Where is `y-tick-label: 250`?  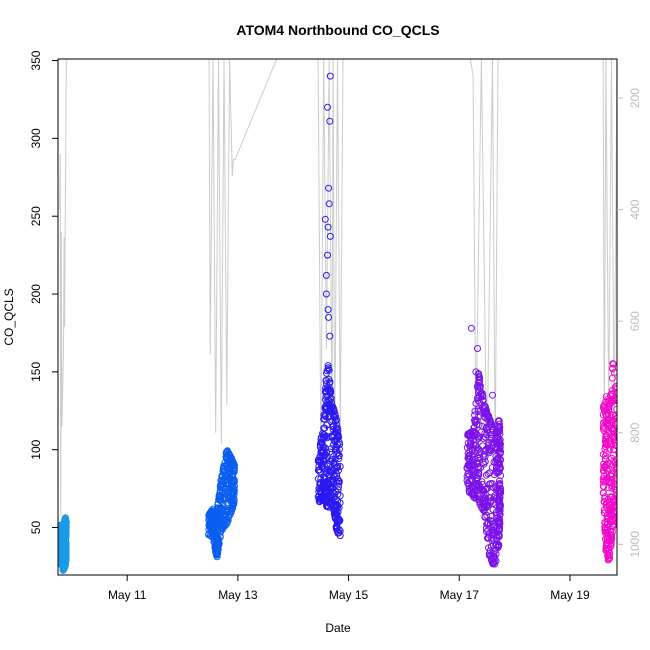 y-tick-label: 250 is located at coordinates (36, 216).